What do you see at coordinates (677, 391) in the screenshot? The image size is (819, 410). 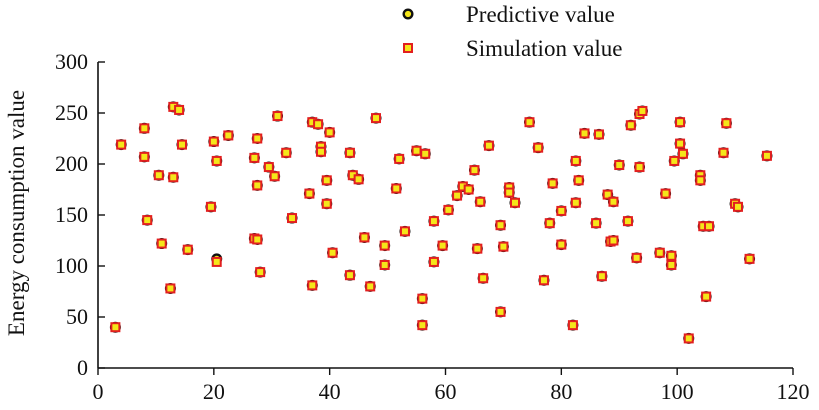 I see `x-tick-label: 100` at bounding box center [677, 391].